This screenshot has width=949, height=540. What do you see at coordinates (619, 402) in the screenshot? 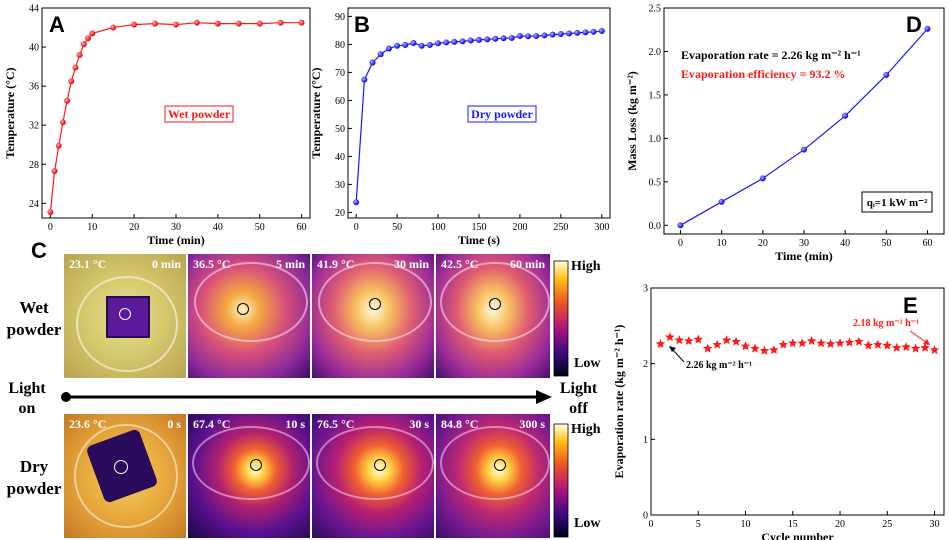
I see `panel-e-ylabel: Evaporation rate (kg m⁻² h⁻¹)` at bounding box center [619, 402].